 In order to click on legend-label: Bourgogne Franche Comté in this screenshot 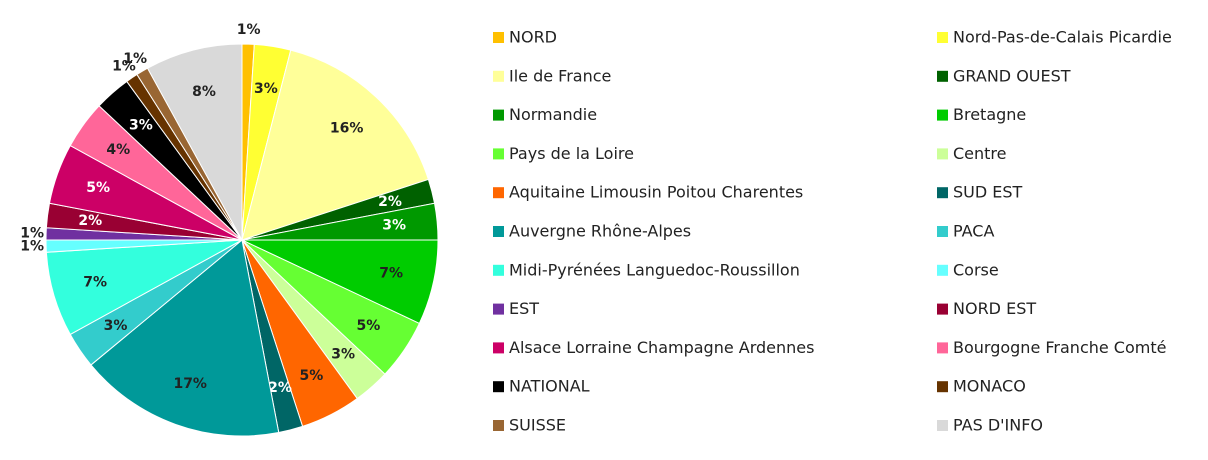, I will do `click(1059, 347)`.